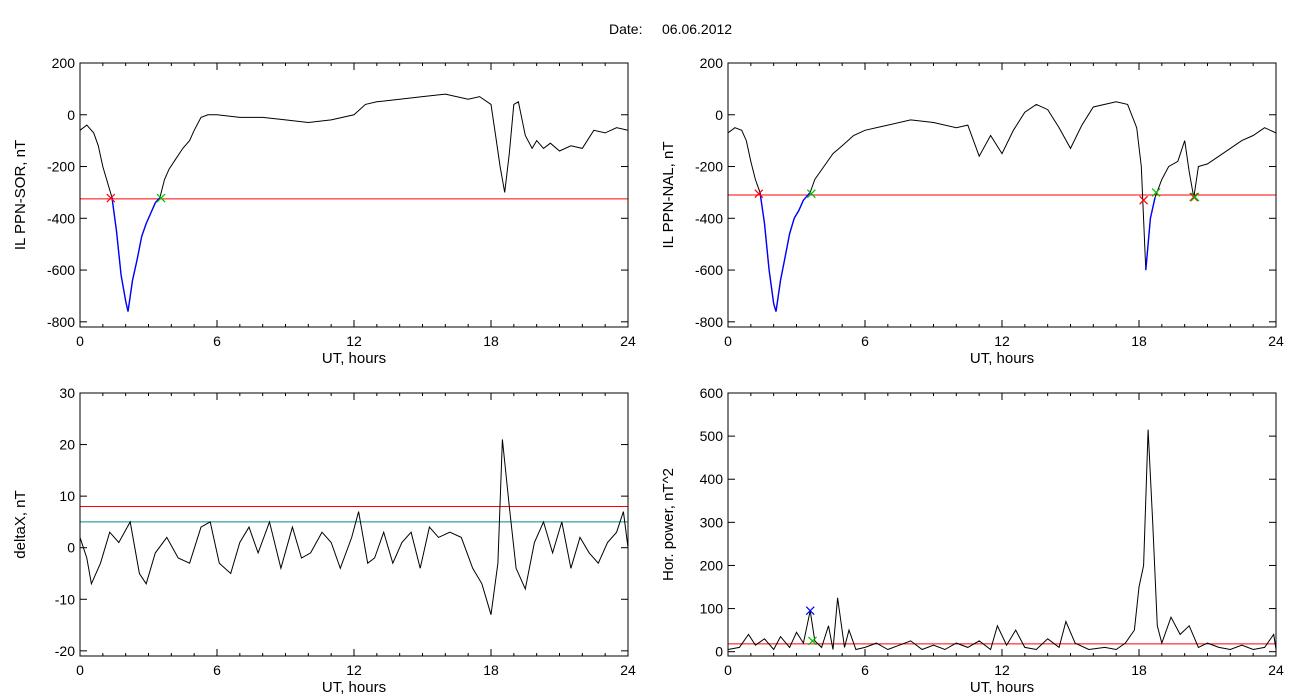 The image size is (1300, 700). I want to click on bottom-left-x-tick-label-18: 18, so click(491, 670).